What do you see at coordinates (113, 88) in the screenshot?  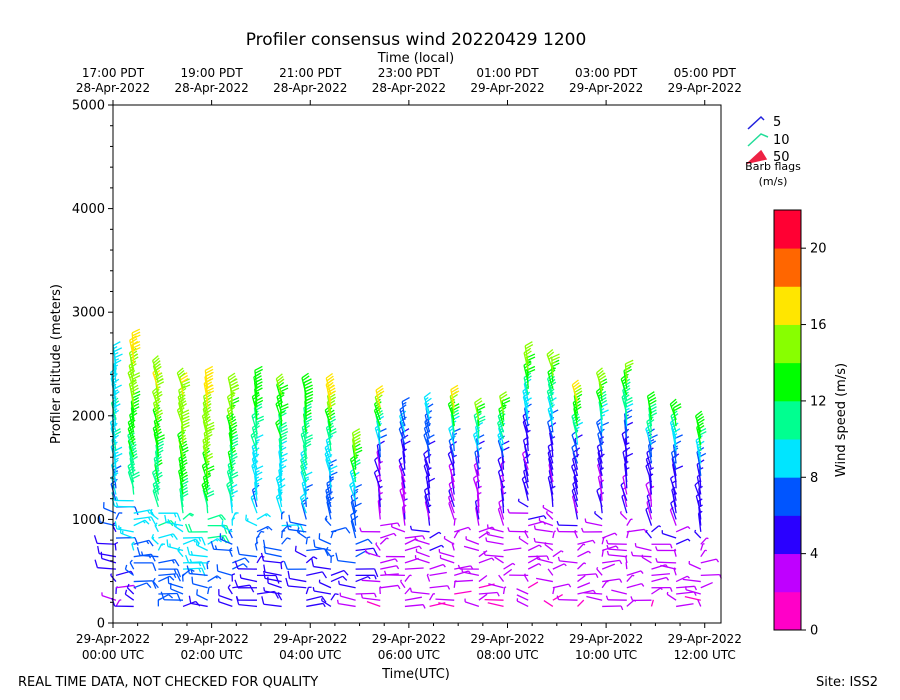 I see `top-tick-date: 28-Apr-2022` at bounding box center [113, 88].